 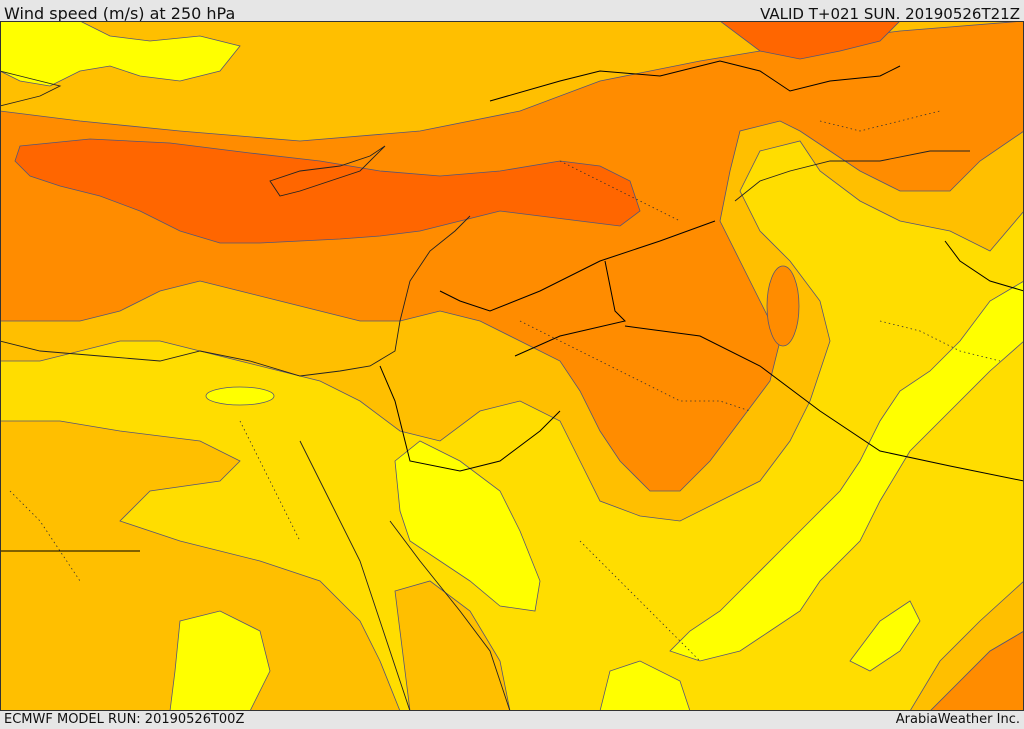 I want to click on wind-band-strong-patch, so click(x=783, y=306).